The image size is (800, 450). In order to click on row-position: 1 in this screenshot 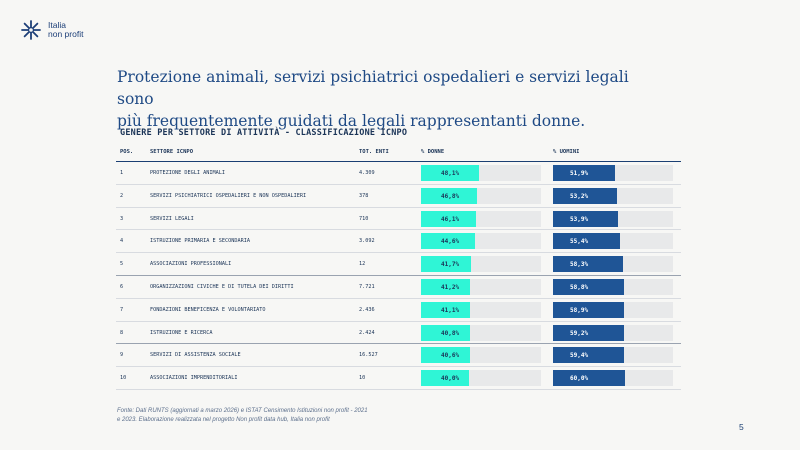, I will do `click(122, 173)`.